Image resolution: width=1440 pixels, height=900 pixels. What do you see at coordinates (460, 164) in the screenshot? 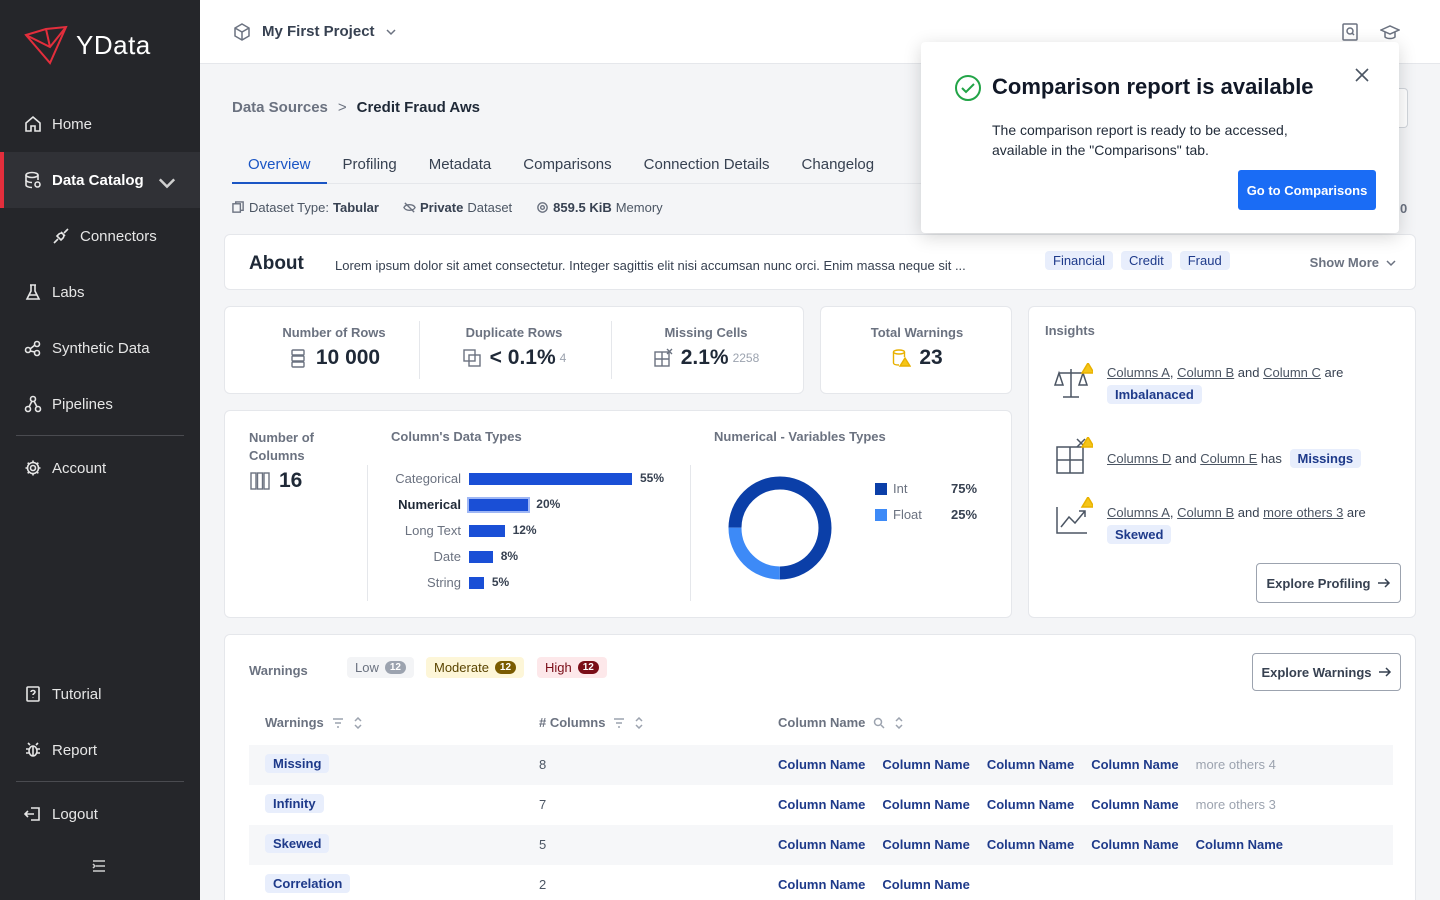
I see `tab-metadata: Metadata` at bounding box center [460, 164].